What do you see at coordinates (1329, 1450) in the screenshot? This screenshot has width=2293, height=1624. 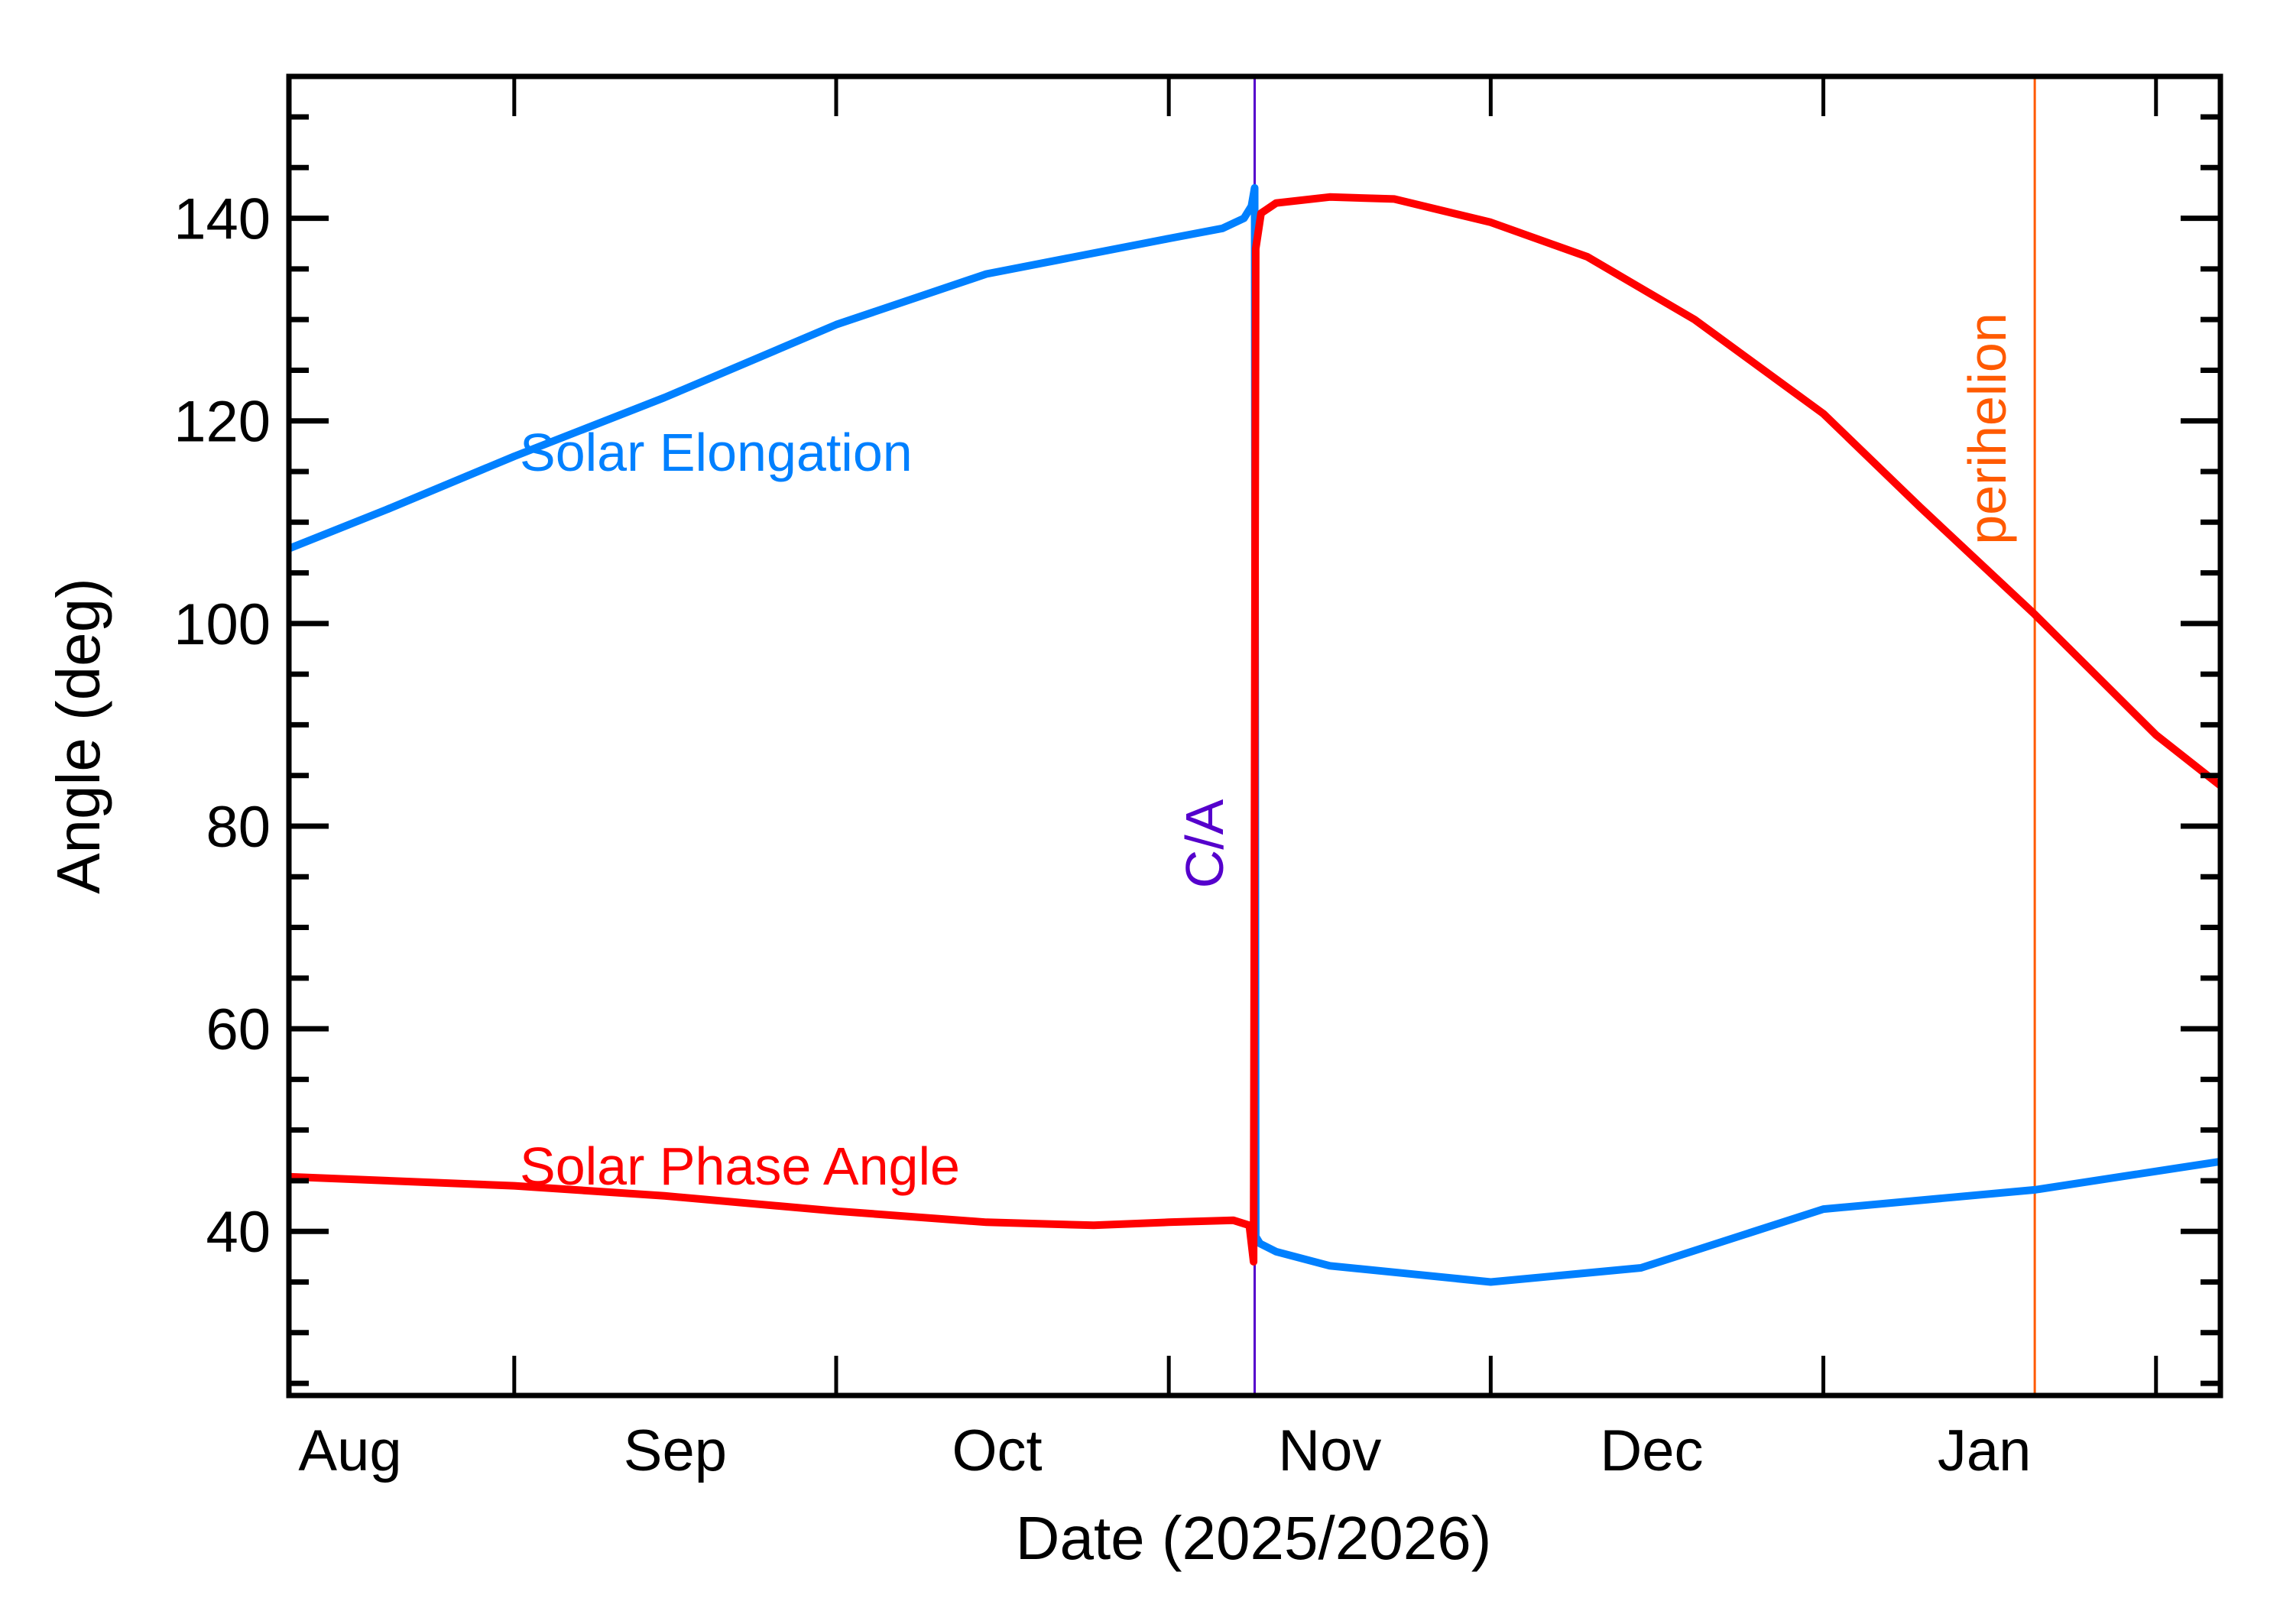 I see `x-tick-label: Nov` at bounding box center [1329, 1450].